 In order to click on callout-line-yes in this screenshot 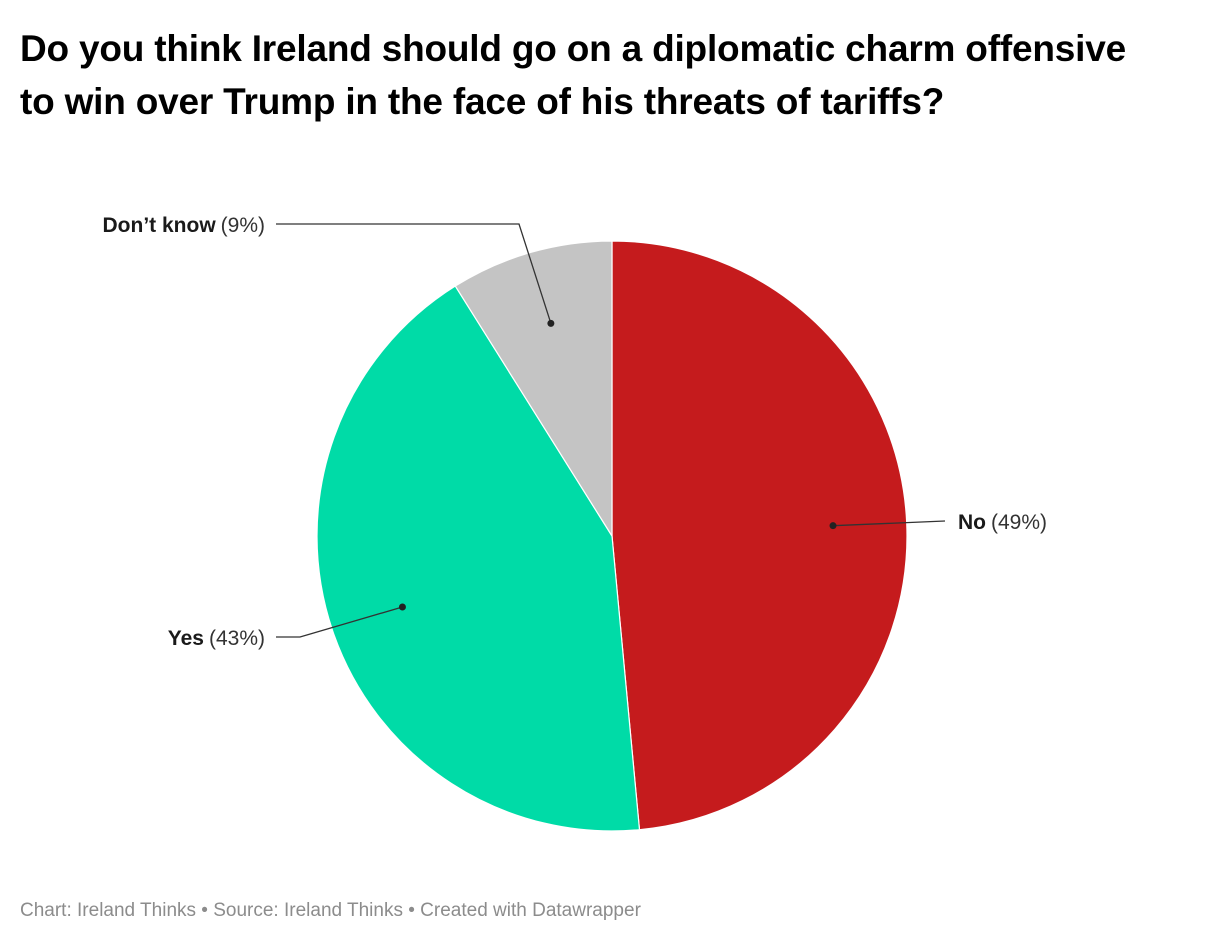, I will do `click(339, 622)`.